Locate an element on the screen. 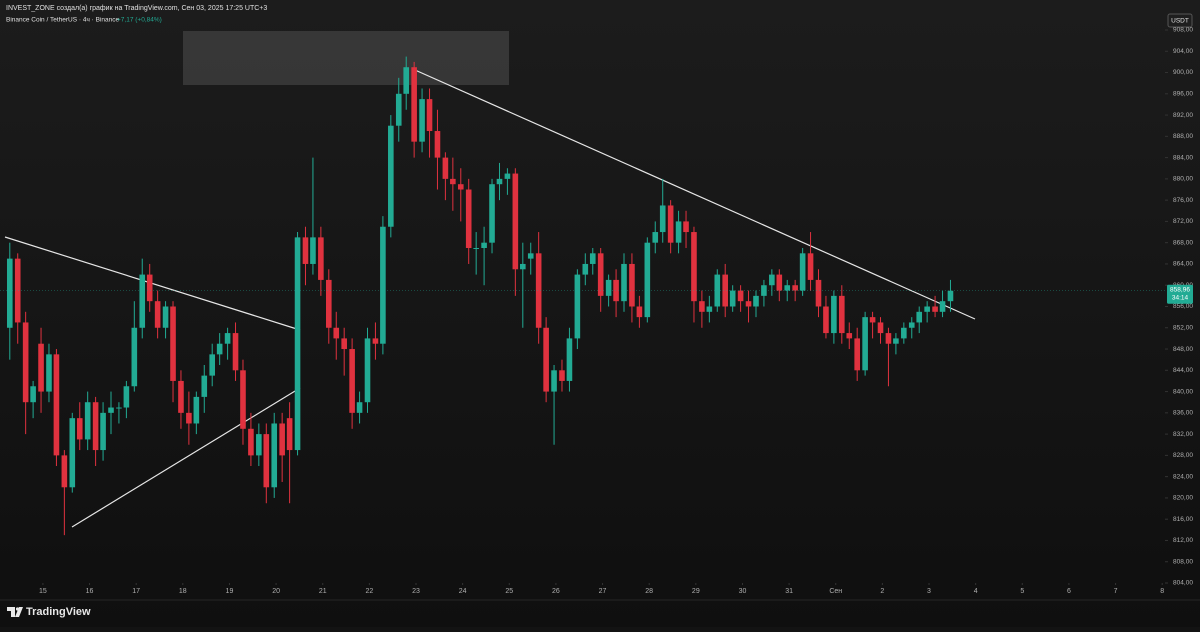  y-tick-label: 856,00 is located at coordinates (1183, 306).